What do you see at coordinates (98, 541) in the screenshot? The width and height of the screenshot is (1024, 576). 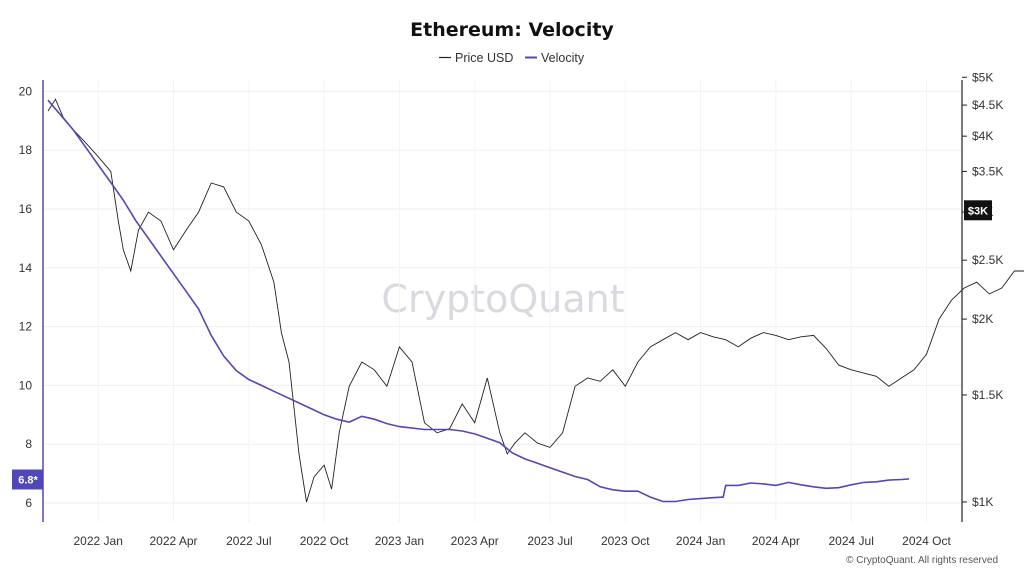 I see `x-tick-0: 2022 Jan` at bounding box center [98, 541].